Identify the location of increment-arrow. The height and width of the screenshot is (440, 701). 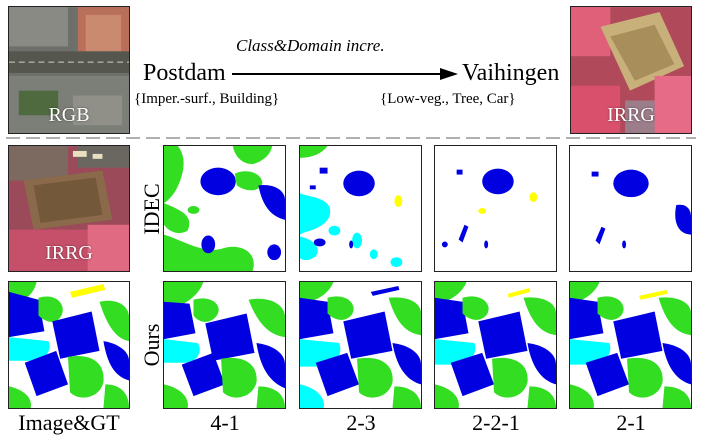
(345, 74).